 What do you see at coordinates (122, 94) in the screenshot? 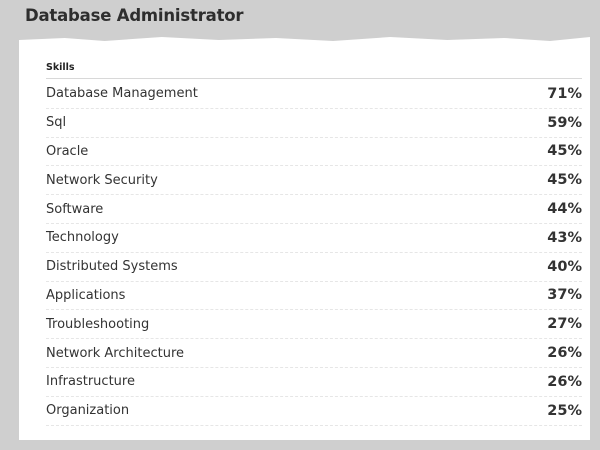
I see `skill-label: Database Management` at bounding box center [122, 94].